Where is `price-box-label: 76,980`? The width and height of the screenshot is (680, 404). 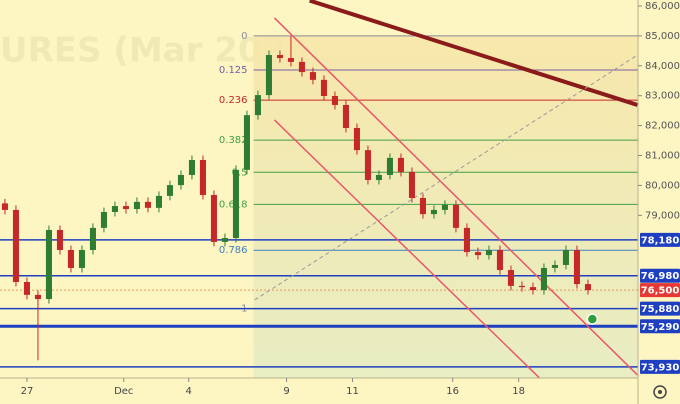 price-box-label: 76,980 is located at coordinates (660, 276).